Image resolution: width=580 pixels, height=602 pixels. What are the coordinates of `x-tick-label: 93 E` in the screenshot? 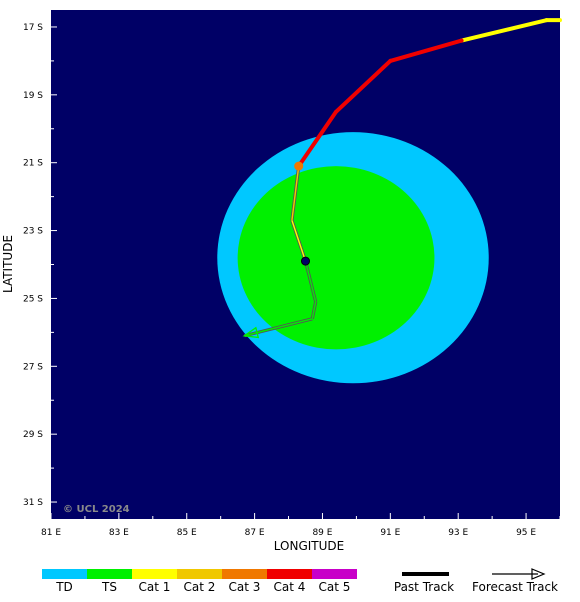 It's located at (458, 533).